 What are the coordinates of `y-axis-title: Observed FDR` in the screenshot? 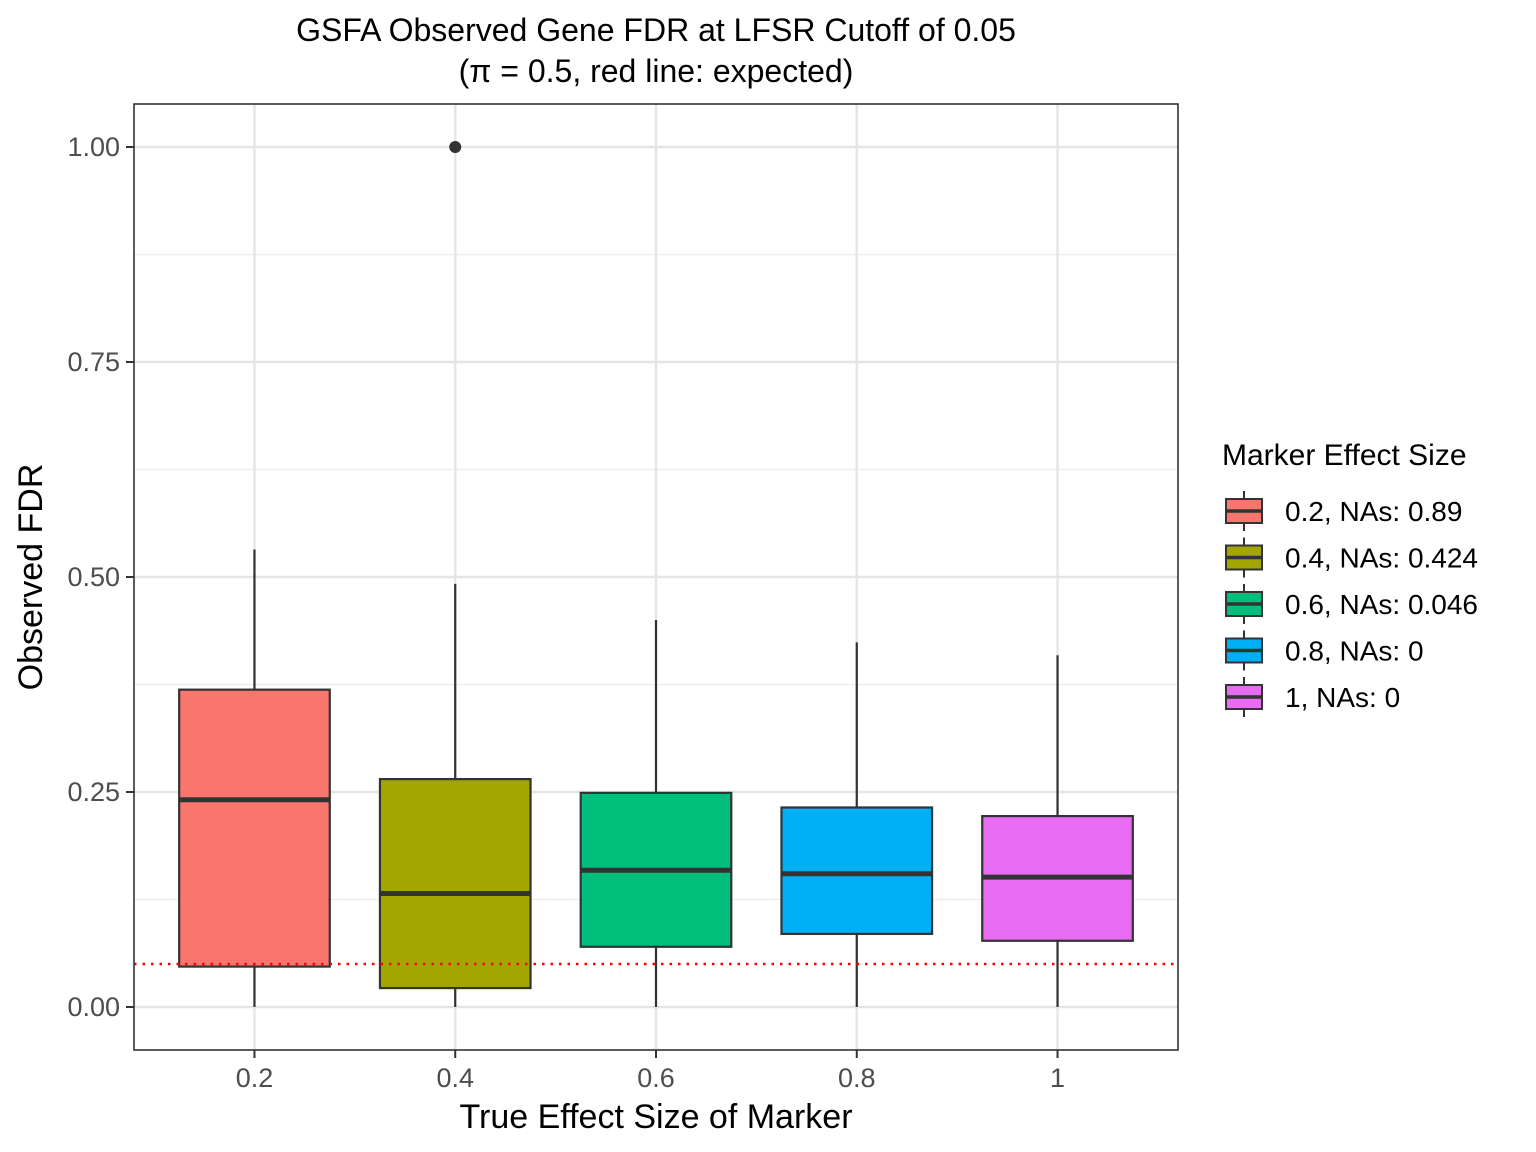 It's located at (31, 577).